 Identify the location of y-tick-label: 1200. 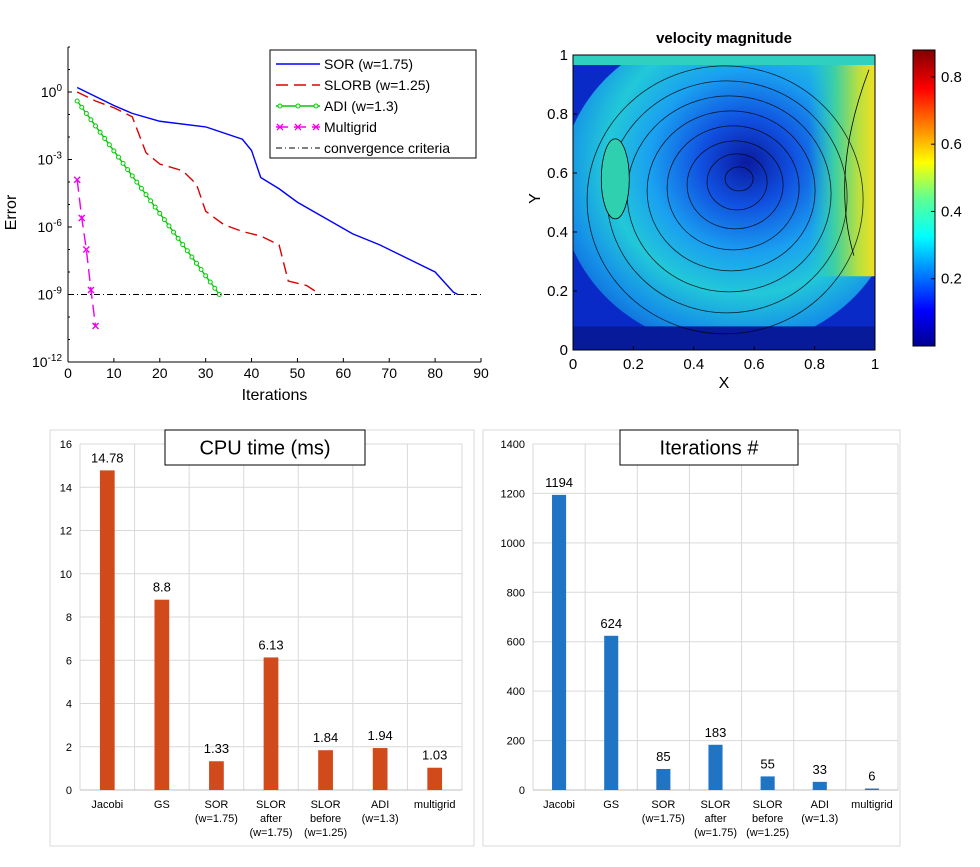
(513, 494).